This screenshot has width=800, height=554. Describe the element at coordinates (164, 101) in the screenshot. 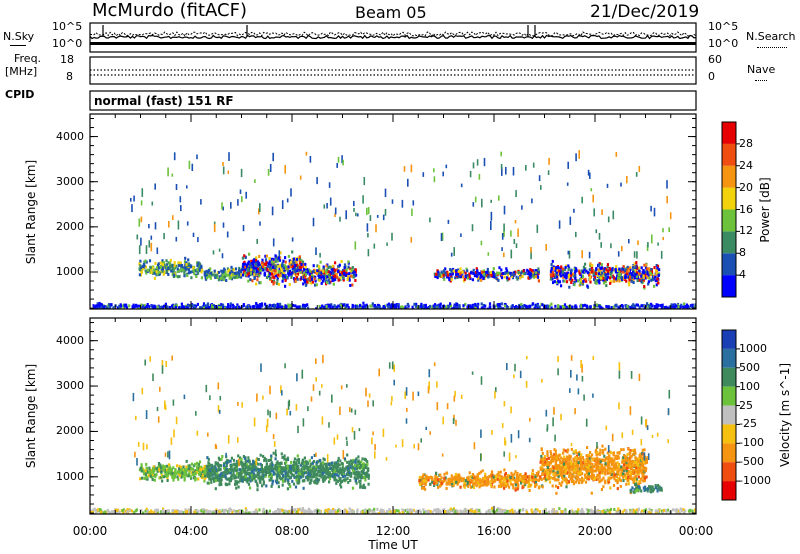

I see `cpid-value: normal (fast) 151 RF` at that location.